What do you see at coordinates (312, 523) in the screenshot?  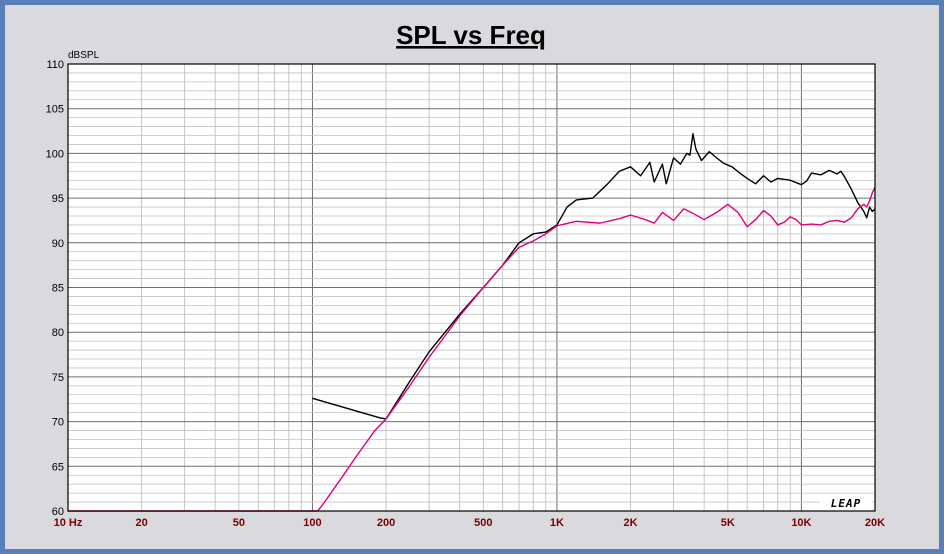 I see `x-tick-label: 100` at bounding box center [312, 523].